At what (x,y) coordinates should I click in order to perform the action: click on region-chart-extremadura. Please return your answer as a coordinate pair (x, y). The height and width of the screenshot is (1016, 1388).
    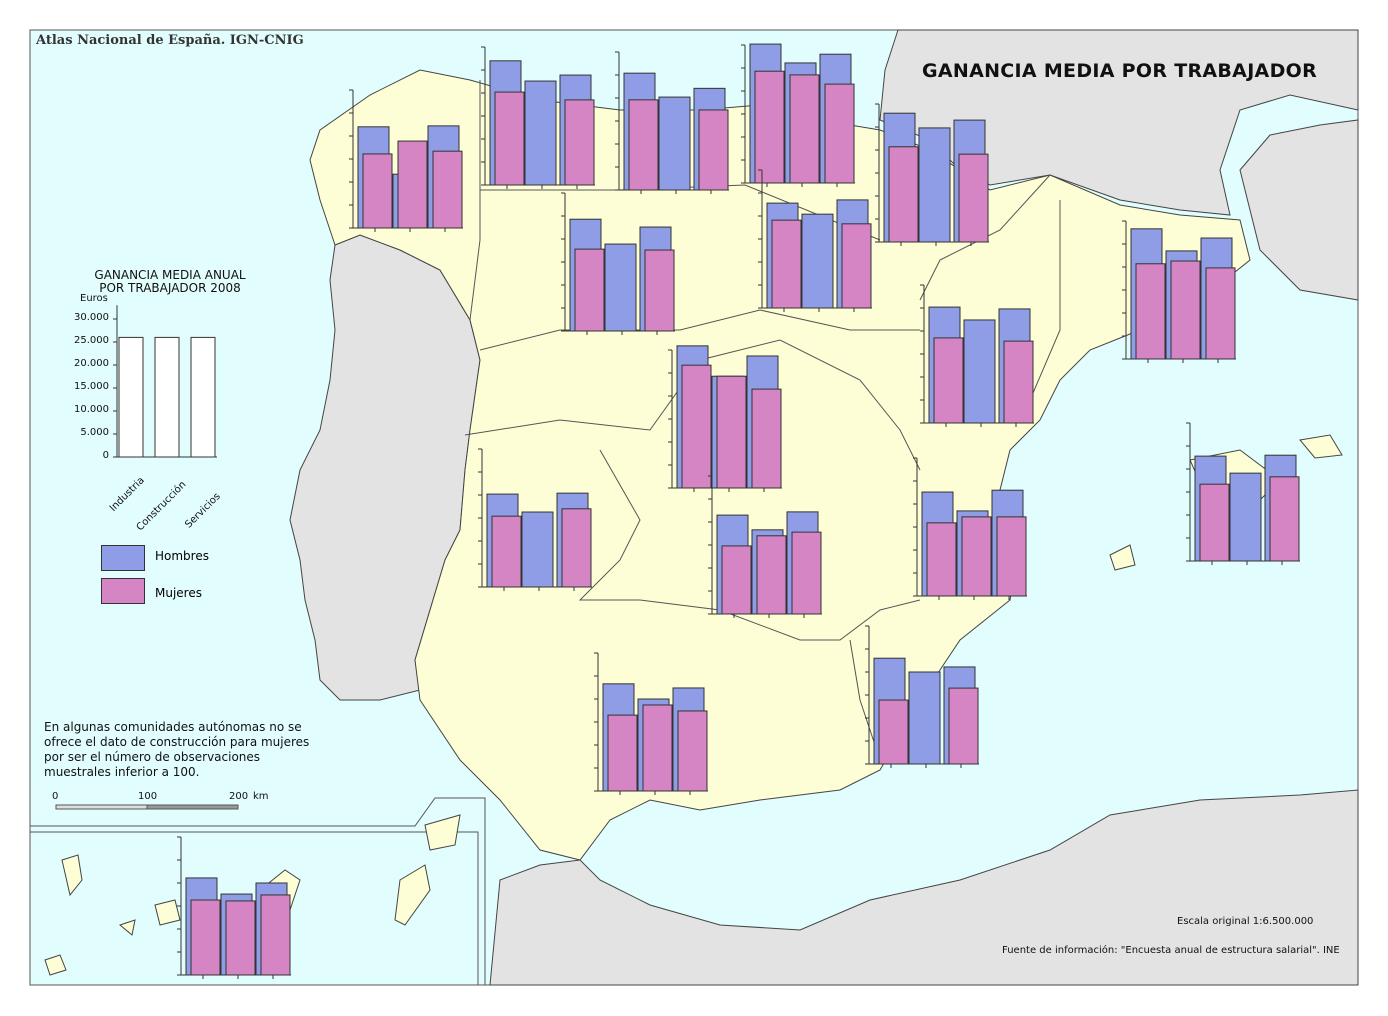
    Looking at the image, I should click on (535, 519).